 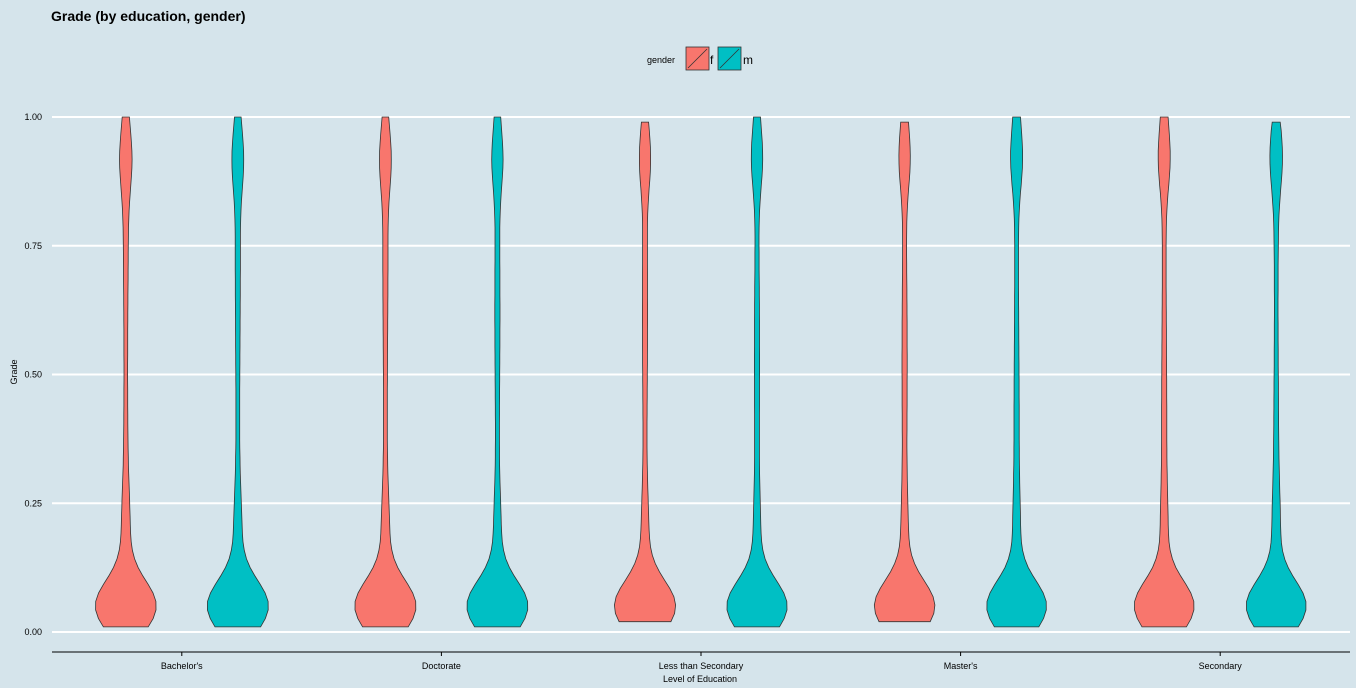 I want to click on violin-f-doctorate, so click(x=385, y=372).